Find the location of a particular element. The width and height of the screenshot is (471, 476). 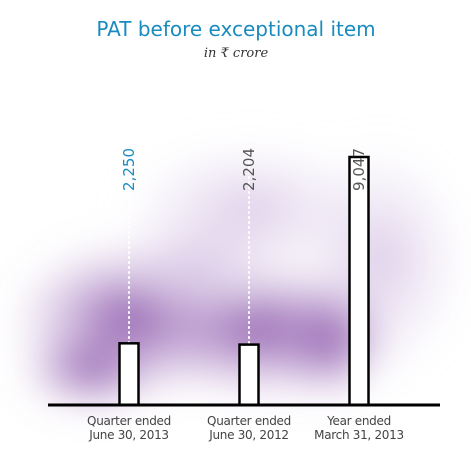

value-label: 2,204 is located at coordinates (249, 169).